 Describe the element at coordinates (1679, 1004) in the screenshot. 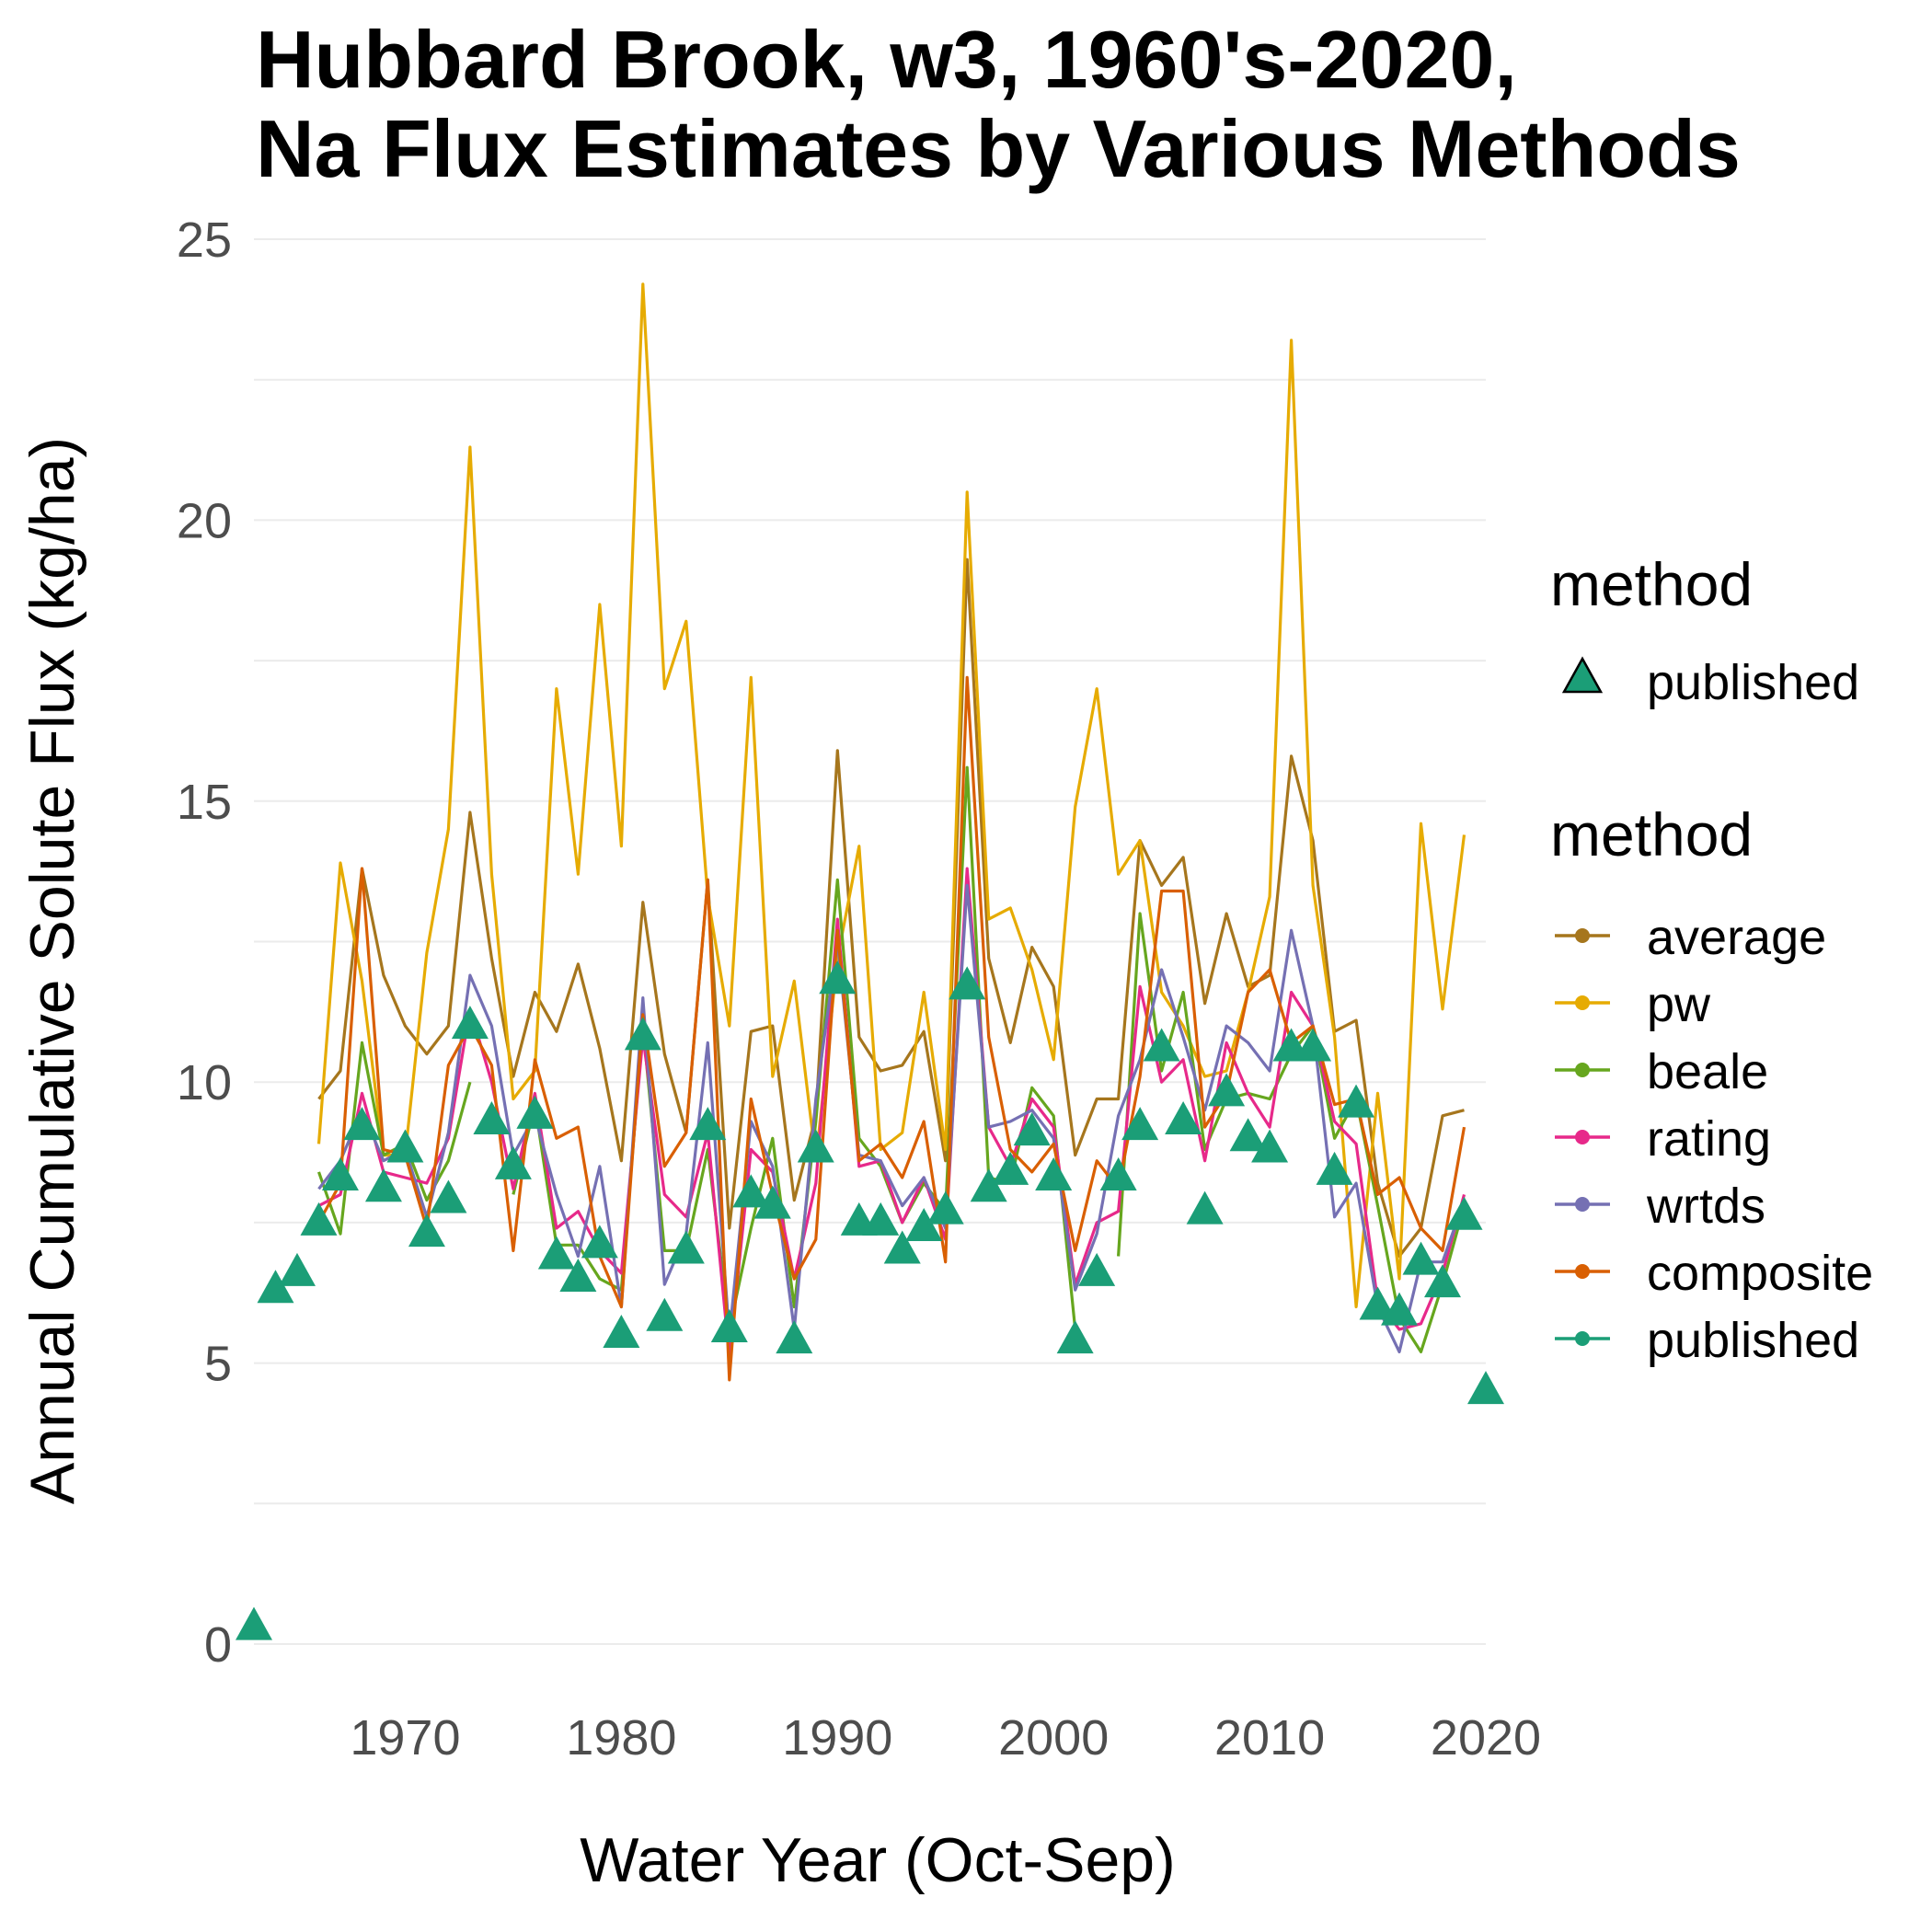

I see `legend-label-pw: pw` at that location.